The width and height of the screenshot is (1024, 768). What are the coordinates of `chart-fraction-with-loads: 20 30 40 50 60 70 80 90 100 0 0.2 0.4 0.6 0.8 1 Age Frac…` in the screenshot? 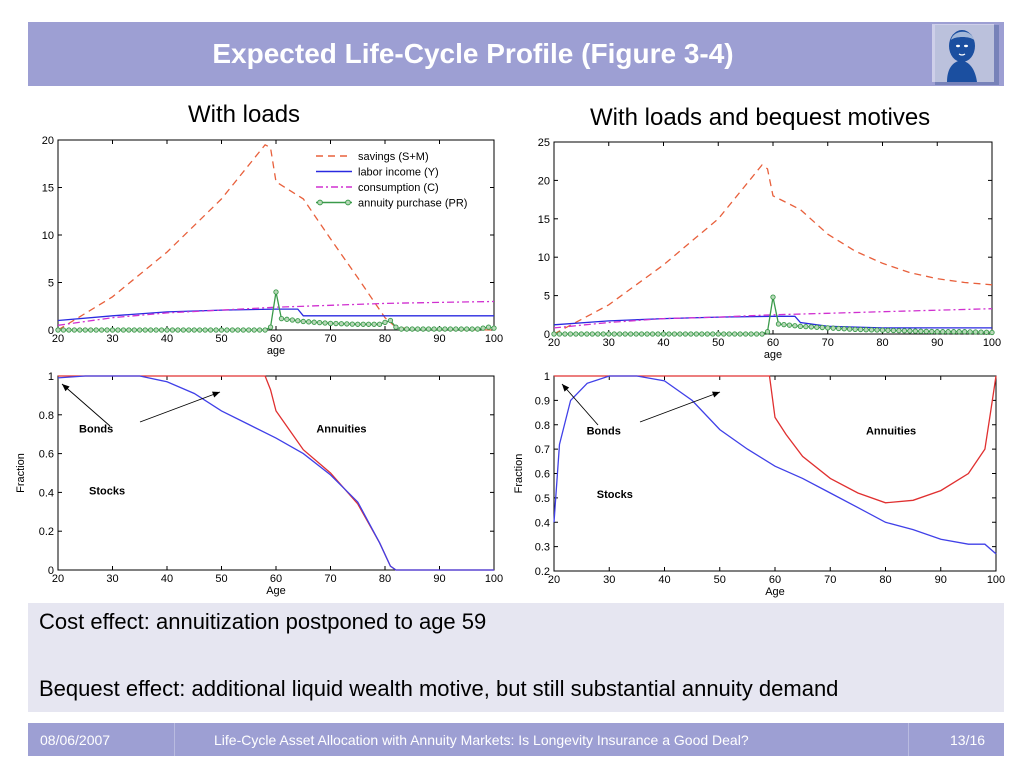 It's located at (259, 484).